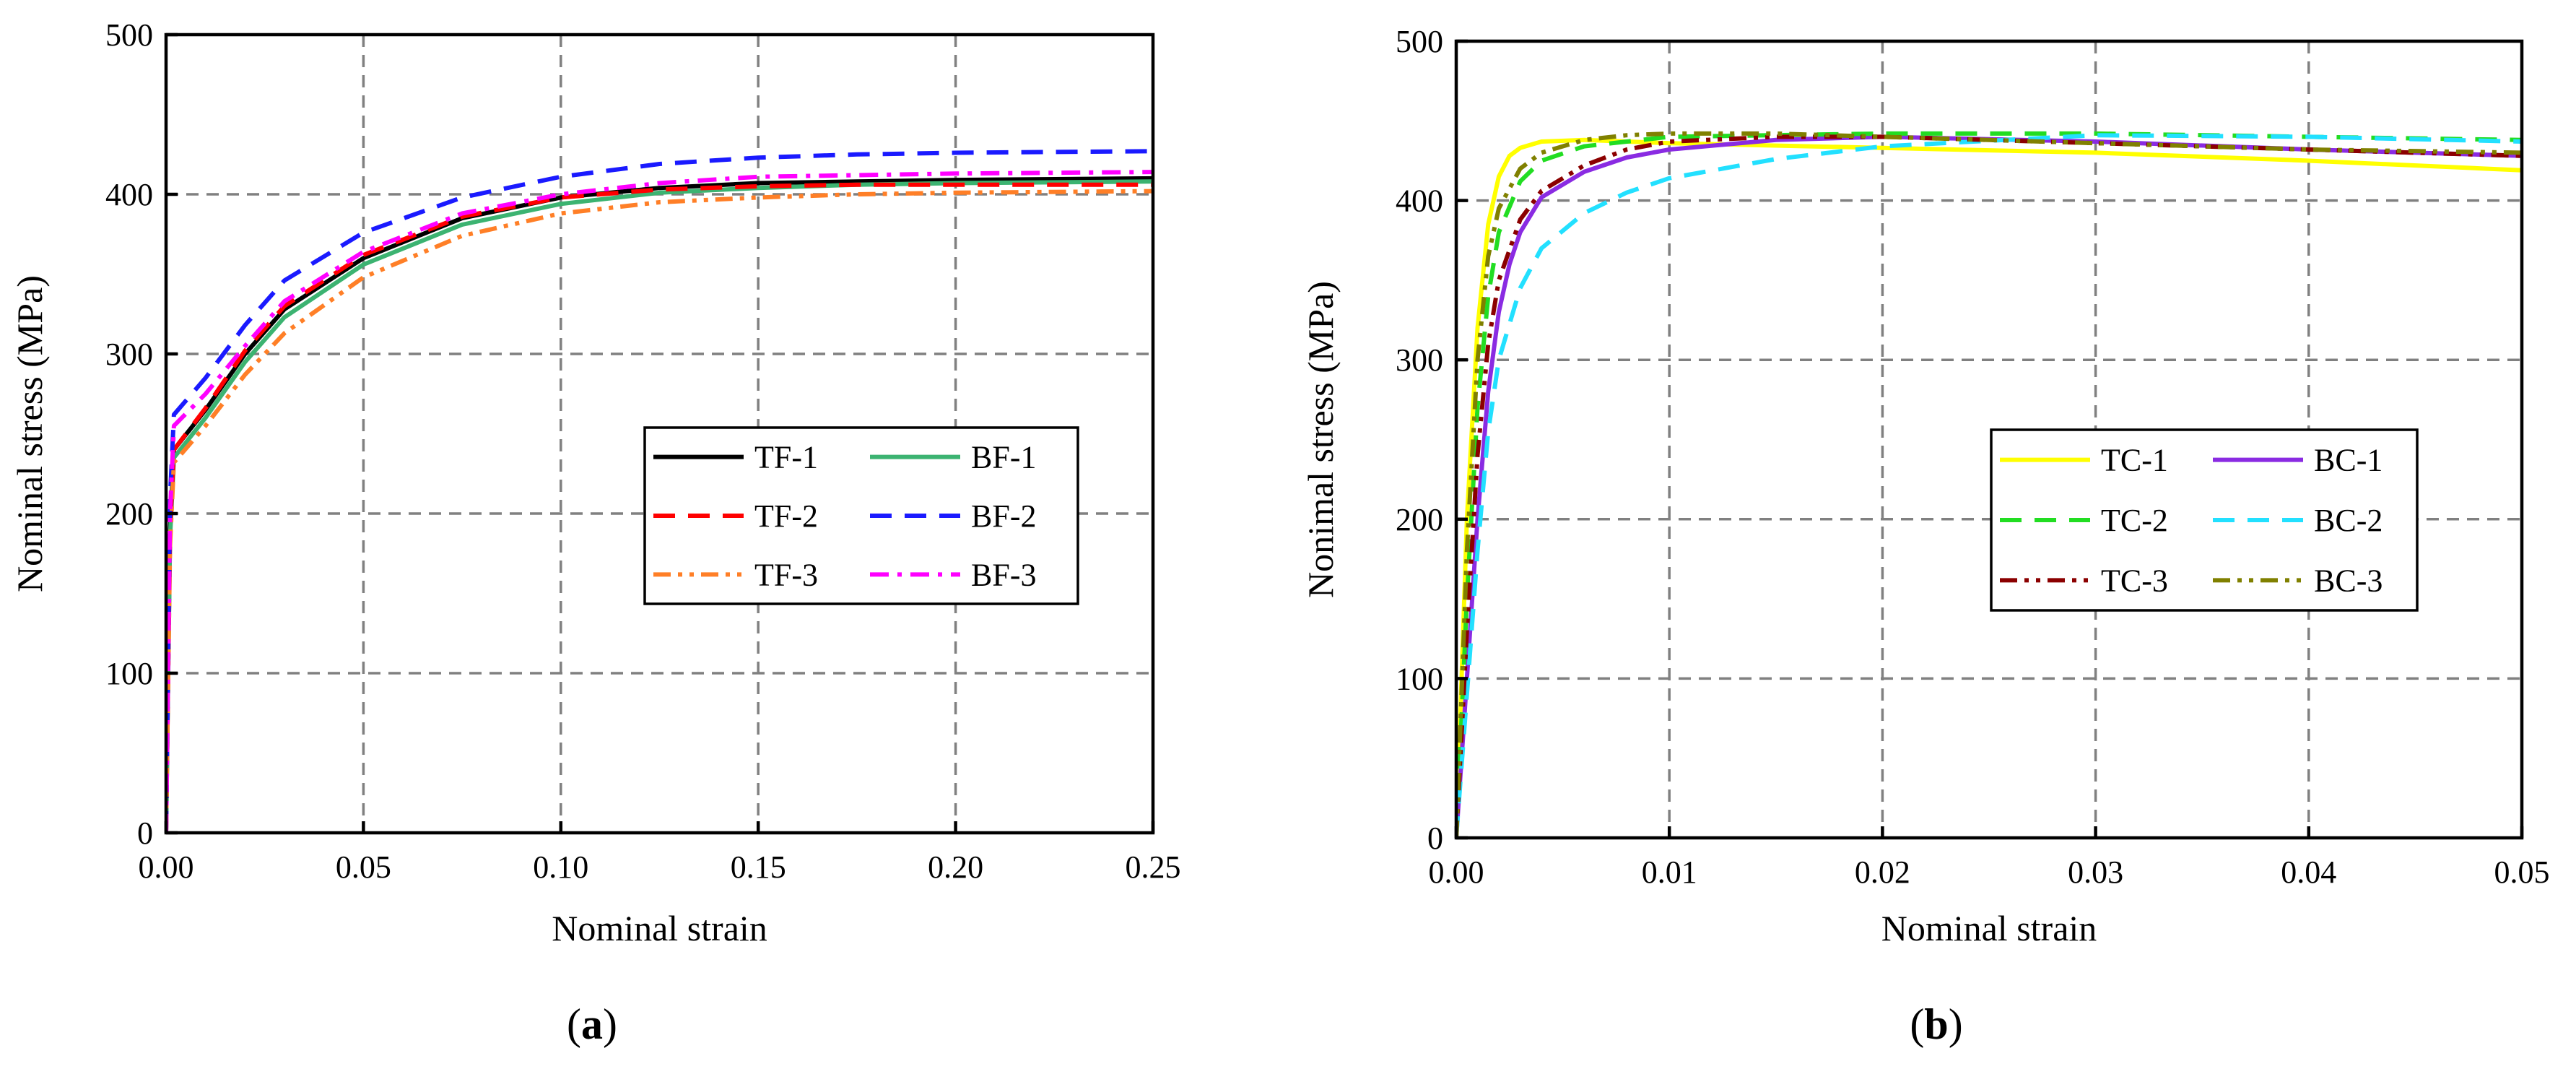  Describe the element at coordinates (1003, 516) in the screenshot. I see `legend-label-bf-2: BF-2` at that location.